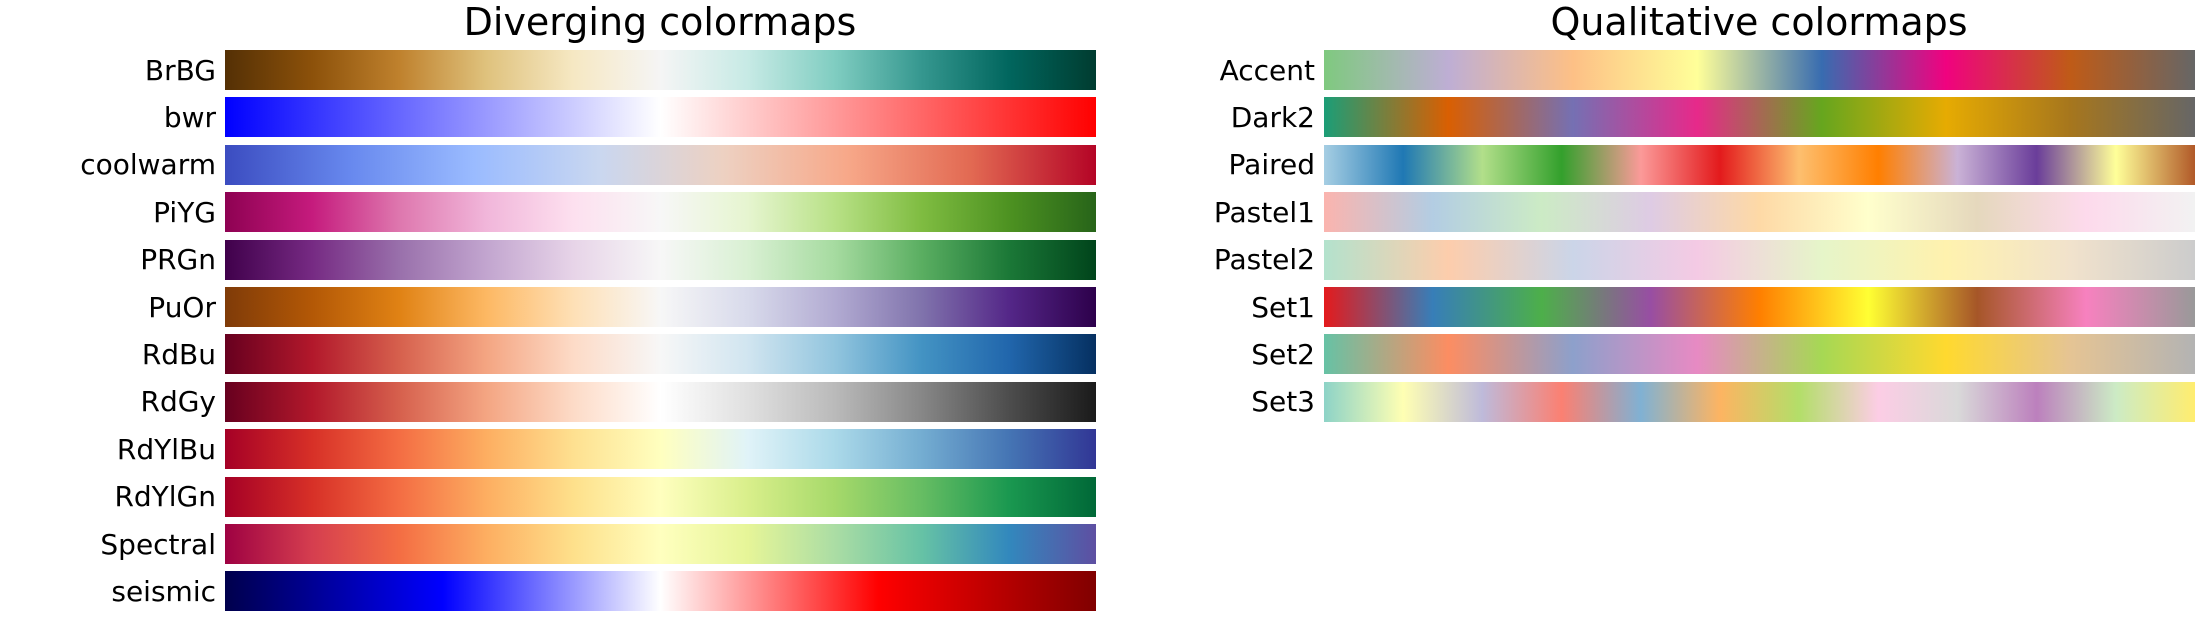 The image size is (2200, 638). What do you see at coordinates (180, 70) in the screenshot?
I see `colormap-label: BrBG` at bounding box center [180, 70].